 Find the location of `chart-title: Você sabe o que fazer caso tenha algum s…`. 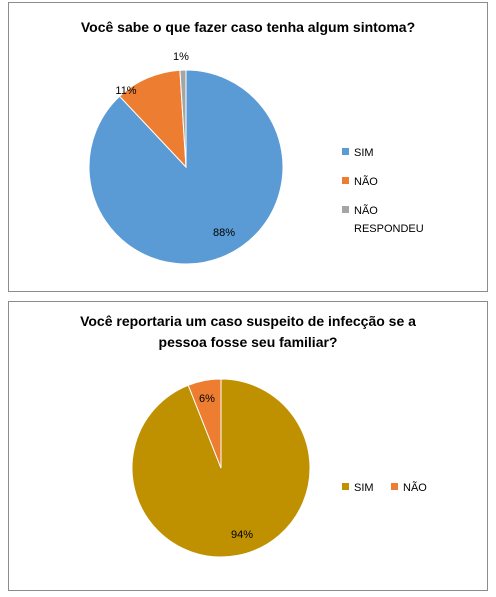

chart-title: Você sabe o que fazer caso tenha algum s… is located at coordinates (248, 27).